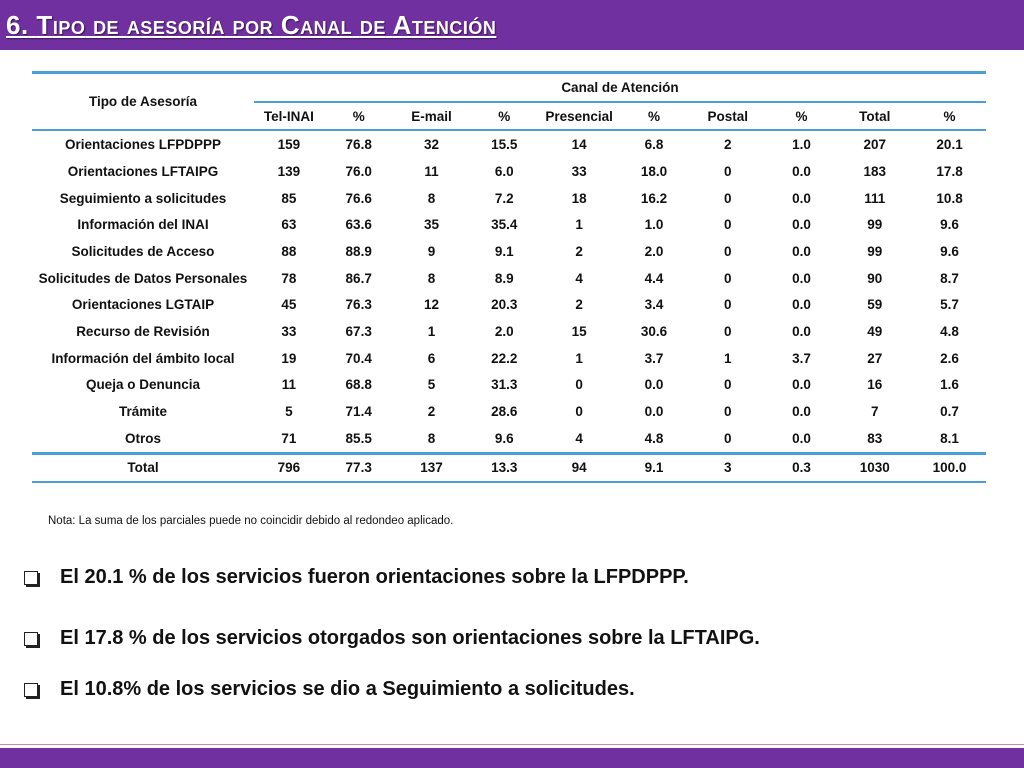 The image size is (1024, 768). I want to click on title-word-rest: ipo, so click(69, 28).